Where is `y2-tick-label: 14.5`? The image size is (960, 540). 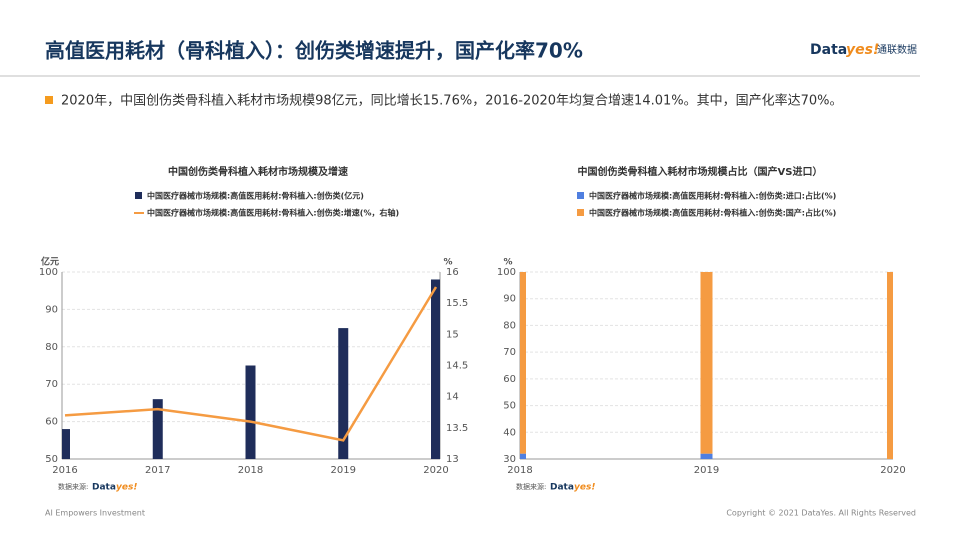
y2-tick-label: 14.5 is located at coordinates (457, 366).